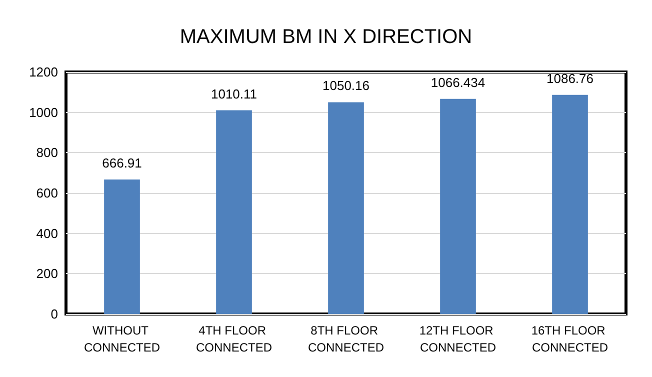 Image resolution: width=652 pixels, height=377 pixels. I want to click on data-label: 1066.434, so click(458, 82).